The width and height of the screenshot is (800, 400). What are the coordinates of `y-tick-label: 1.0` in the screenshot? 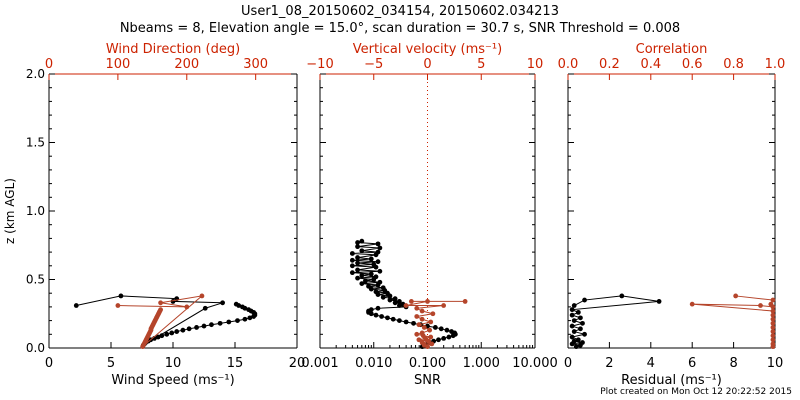 It's located at (35, 211).